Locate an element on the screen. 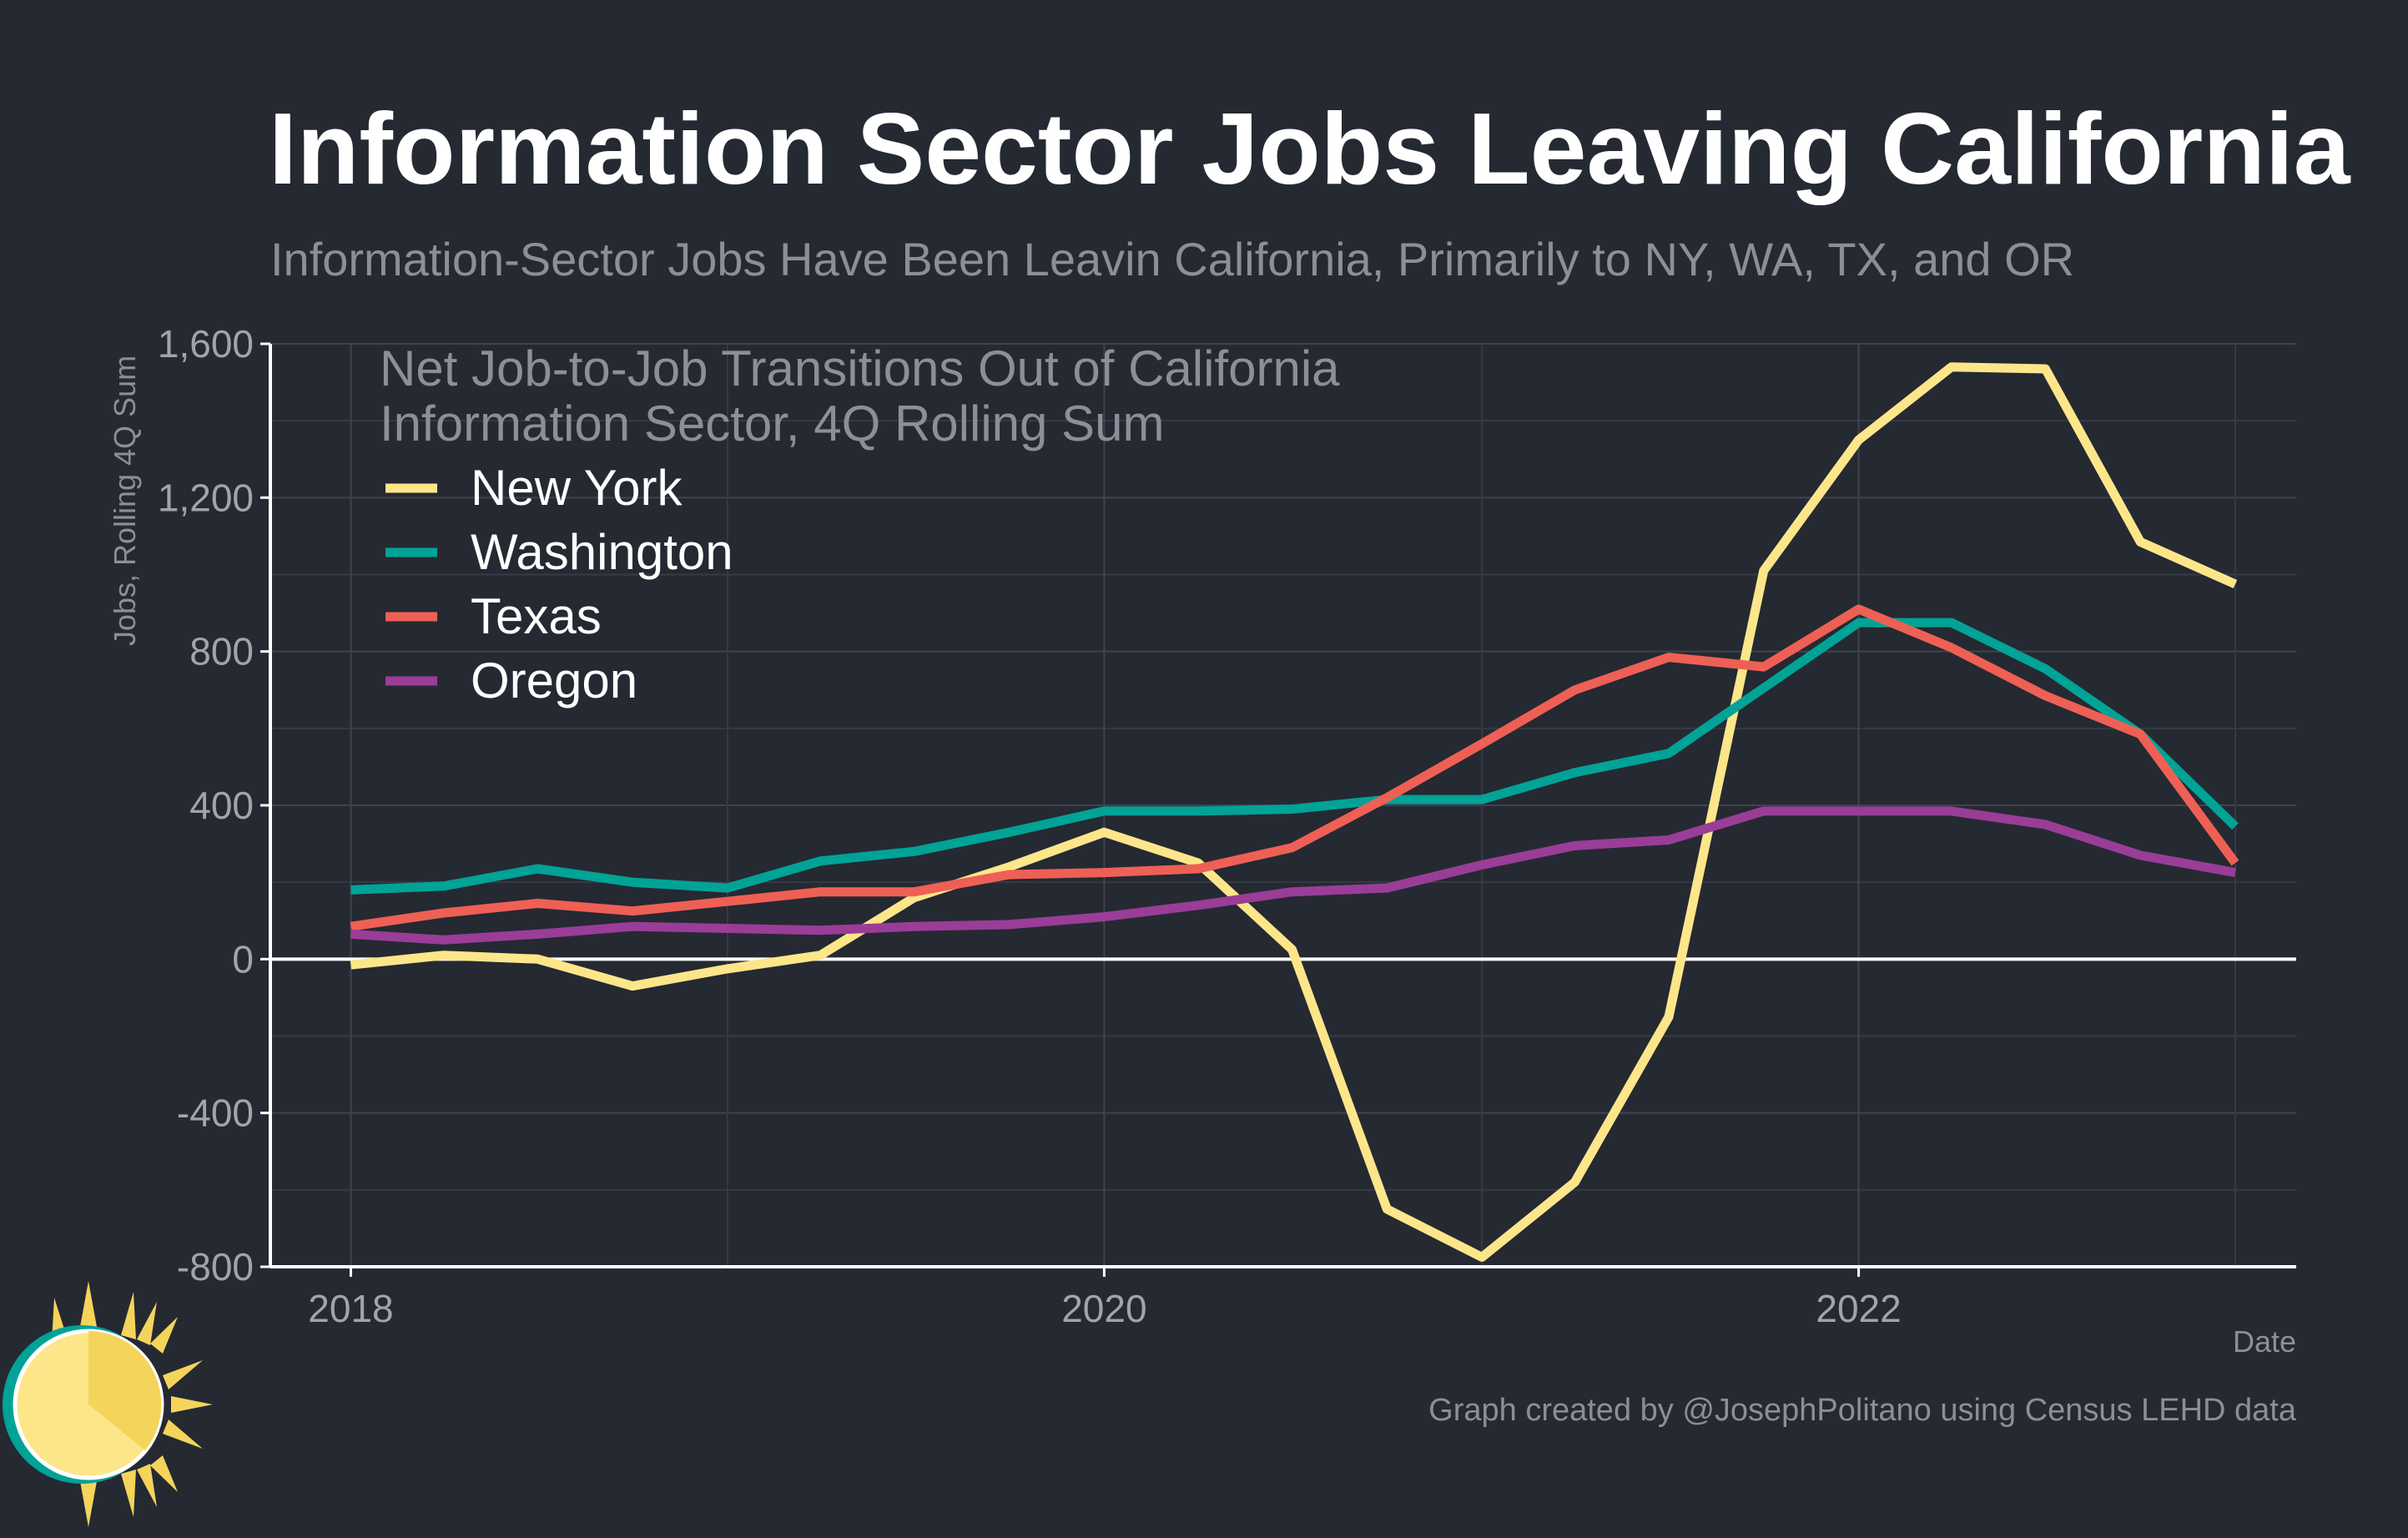 The height and width of the screenshot is (1538, 2408). series-line-washington is located at coordinates (1294, 756).